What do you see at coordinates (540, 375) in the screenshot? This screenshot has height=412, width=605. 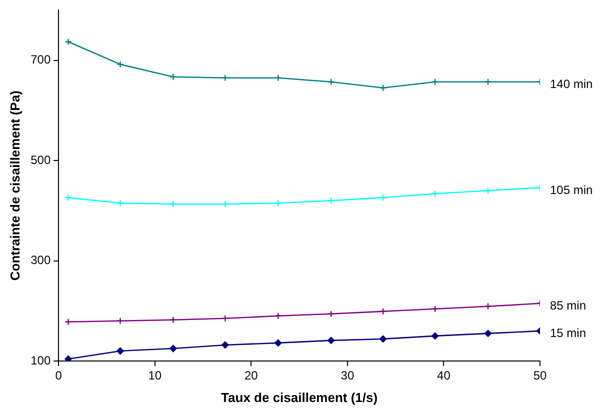 I see `x-tick-label: 50` at bounding box center [540, 375].